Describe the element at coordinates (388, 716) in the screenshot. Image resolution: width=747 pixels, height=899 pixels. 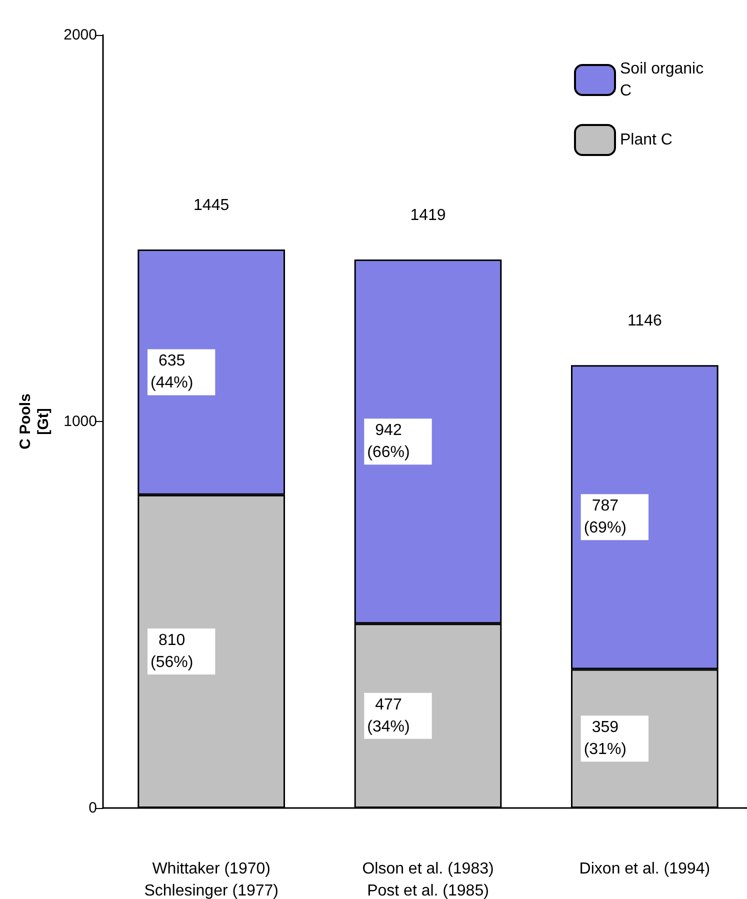
I see `data-label: 477 (34%)` at that location.